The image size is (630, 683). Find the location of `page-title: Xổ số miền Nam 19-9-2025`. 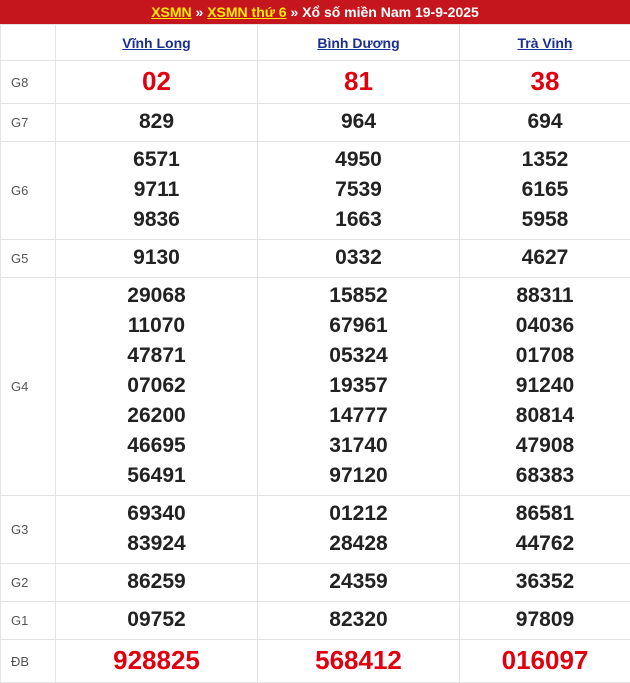

page-title: Xổ số miền Nam 19-9-2025 is located at coordinates (390, 12).